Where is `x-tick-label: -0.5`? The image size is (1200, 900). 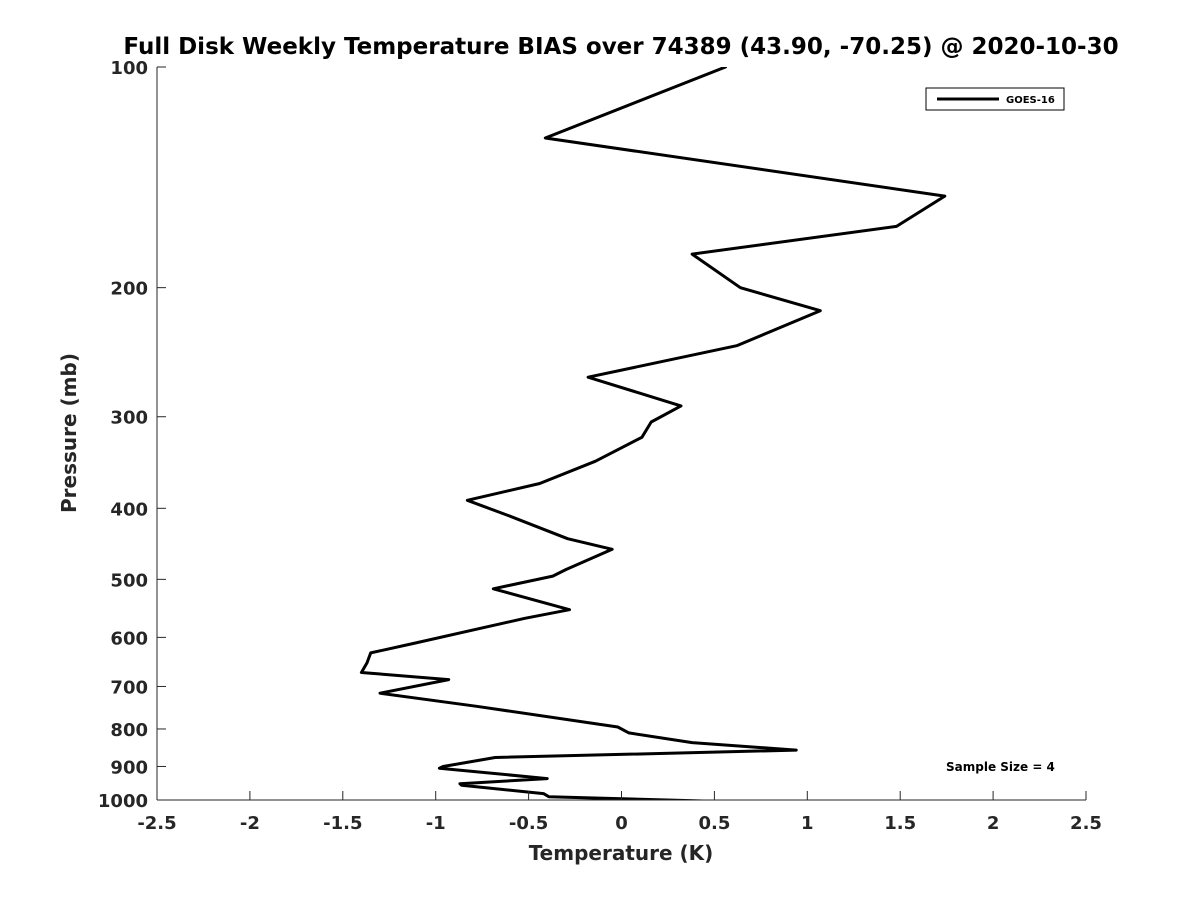
x-tick-label: -0.5 is located at coordinates (528, 823).